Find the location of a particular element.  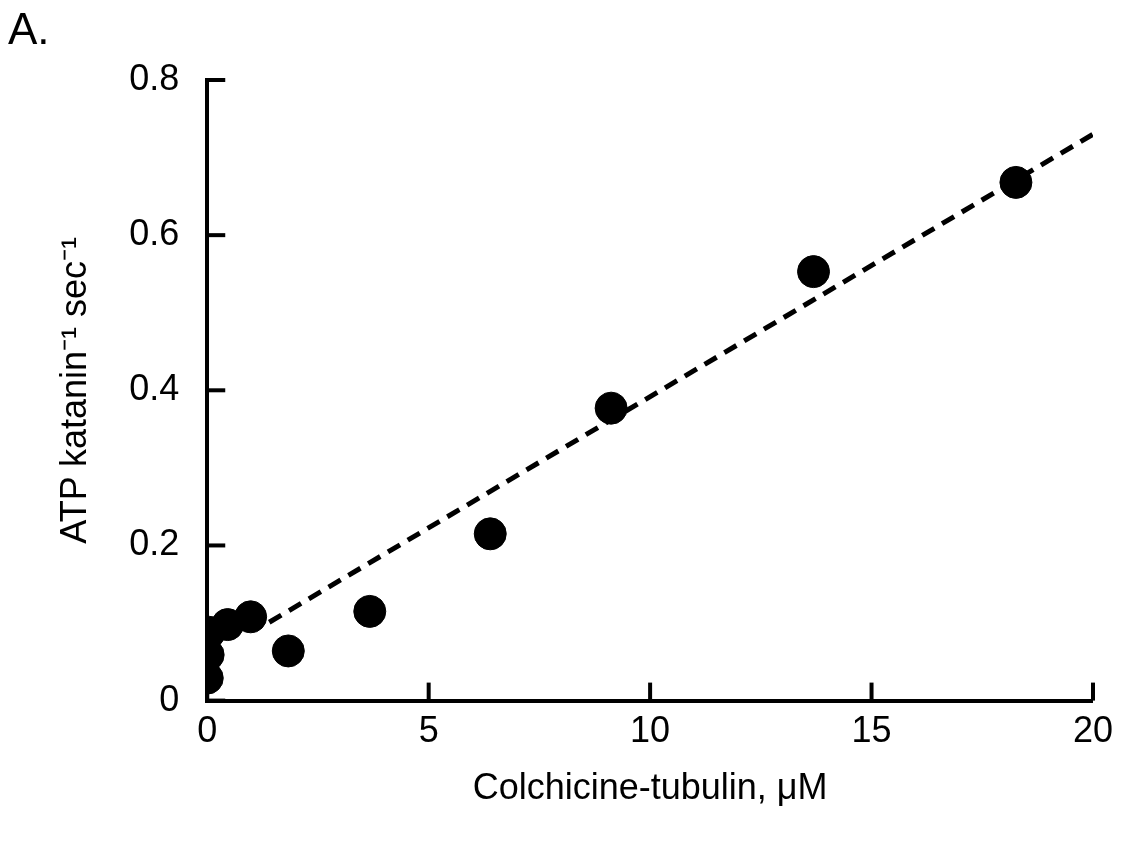

y-tick-label: 0.4 is located at coordinates (154, 388).